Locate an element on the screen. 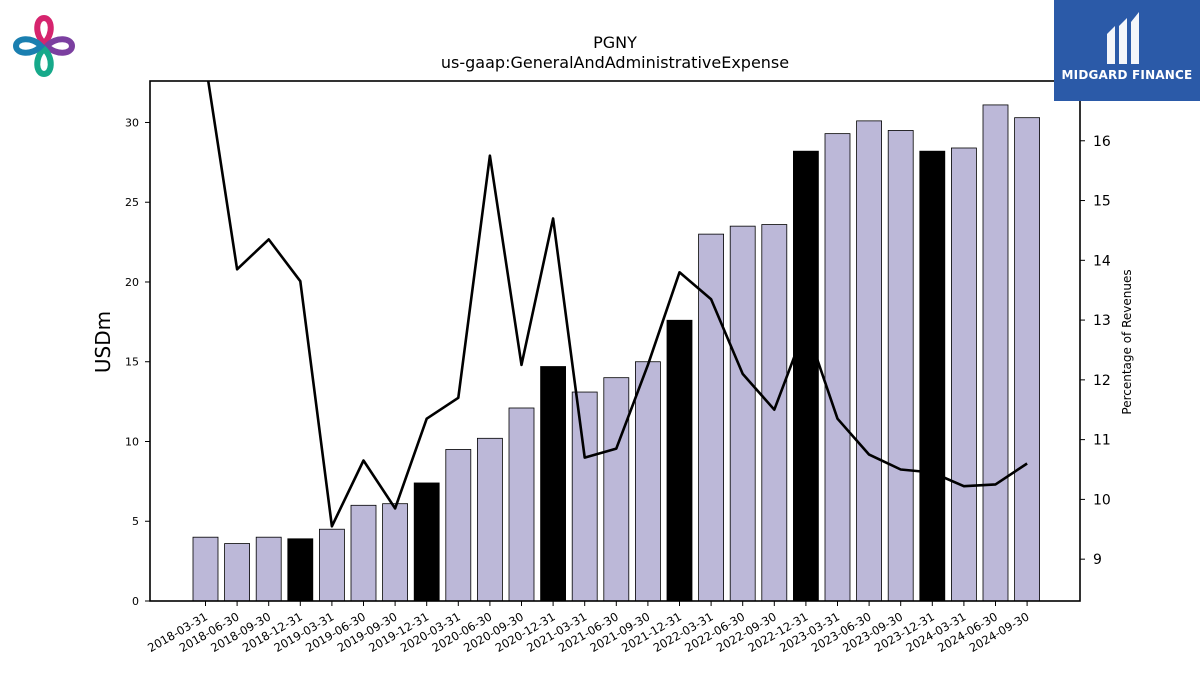 The width and height of the screenshot is (1200, 675). chart-title: PGNY is located at coordinates (615, 42).